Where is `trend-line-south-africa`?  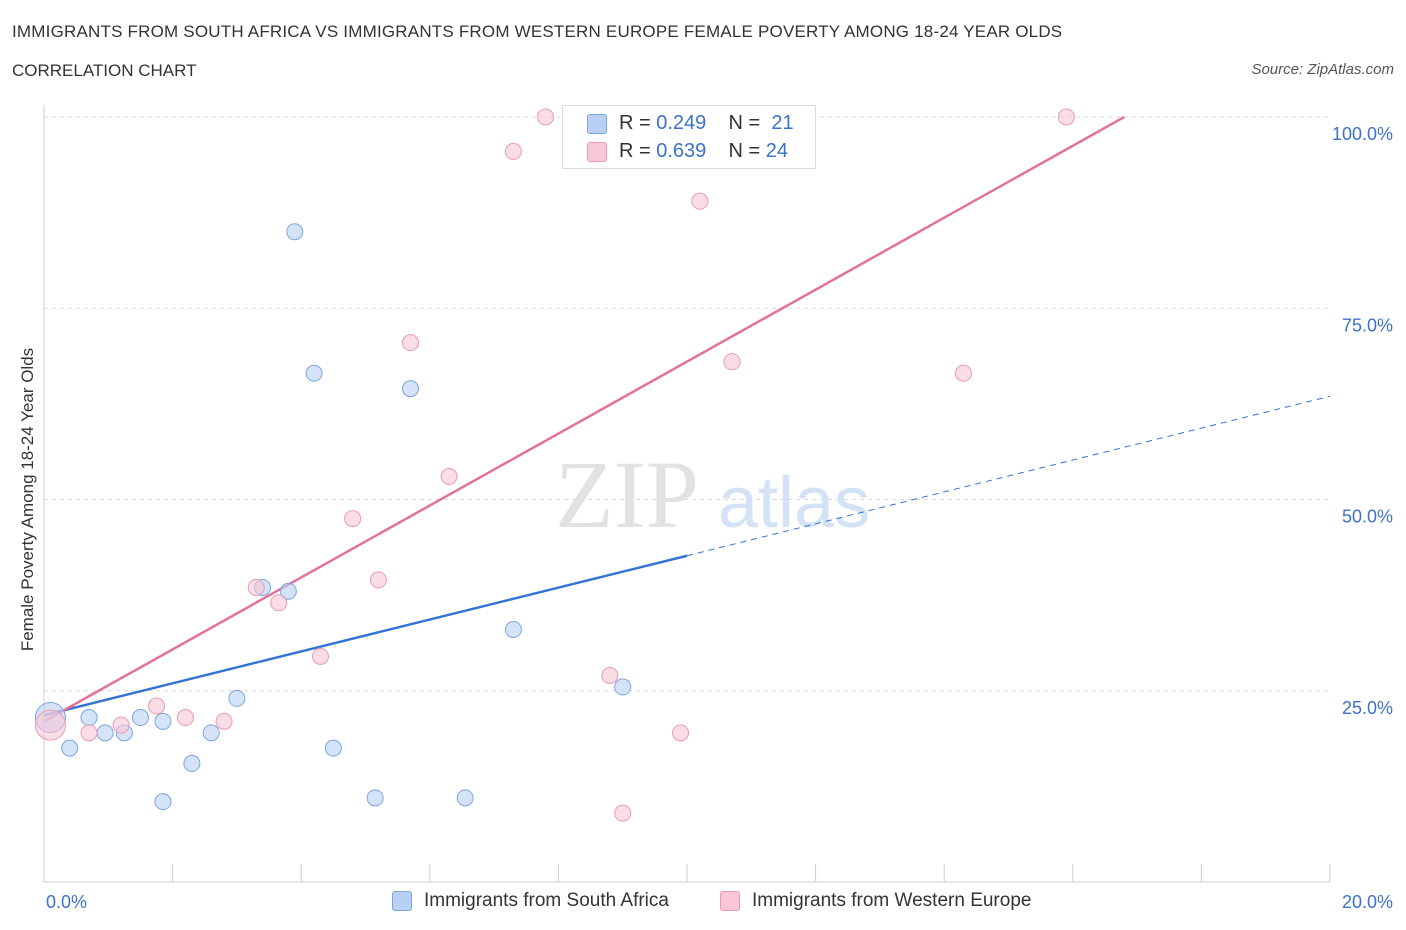
trend-line-south-africa is located at coordinates (365, 635).